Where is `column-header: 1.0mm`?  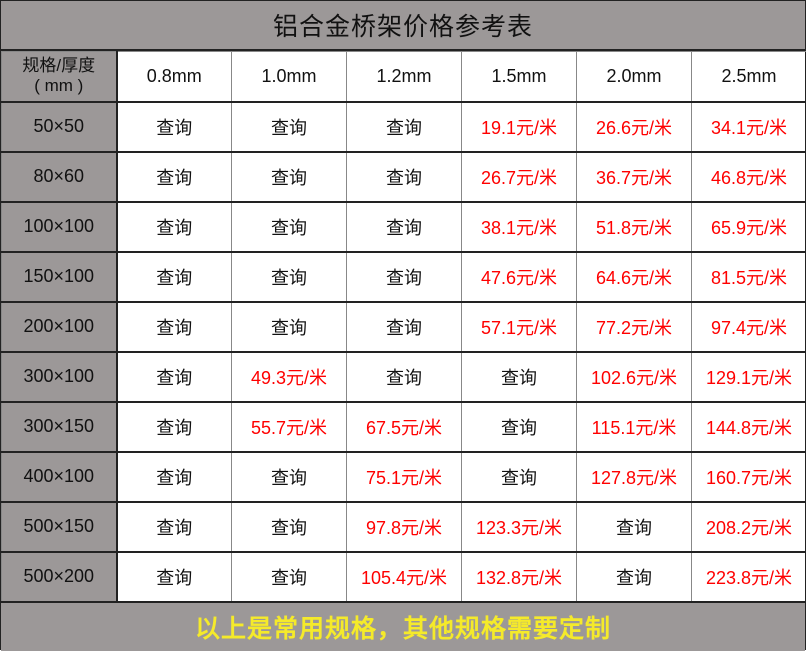 column-header: 1.0mm is located at coordinates (289, 77).